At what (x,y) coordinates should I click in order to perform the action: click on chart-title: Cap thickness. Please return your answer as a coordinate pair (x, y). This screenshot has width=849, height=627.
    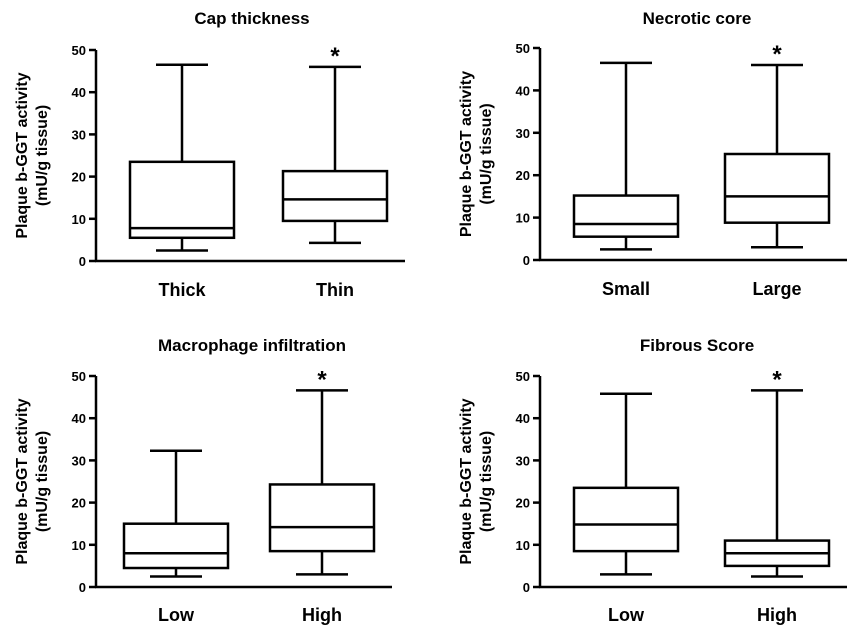
    Looking at the image, I should click on (251, 18).